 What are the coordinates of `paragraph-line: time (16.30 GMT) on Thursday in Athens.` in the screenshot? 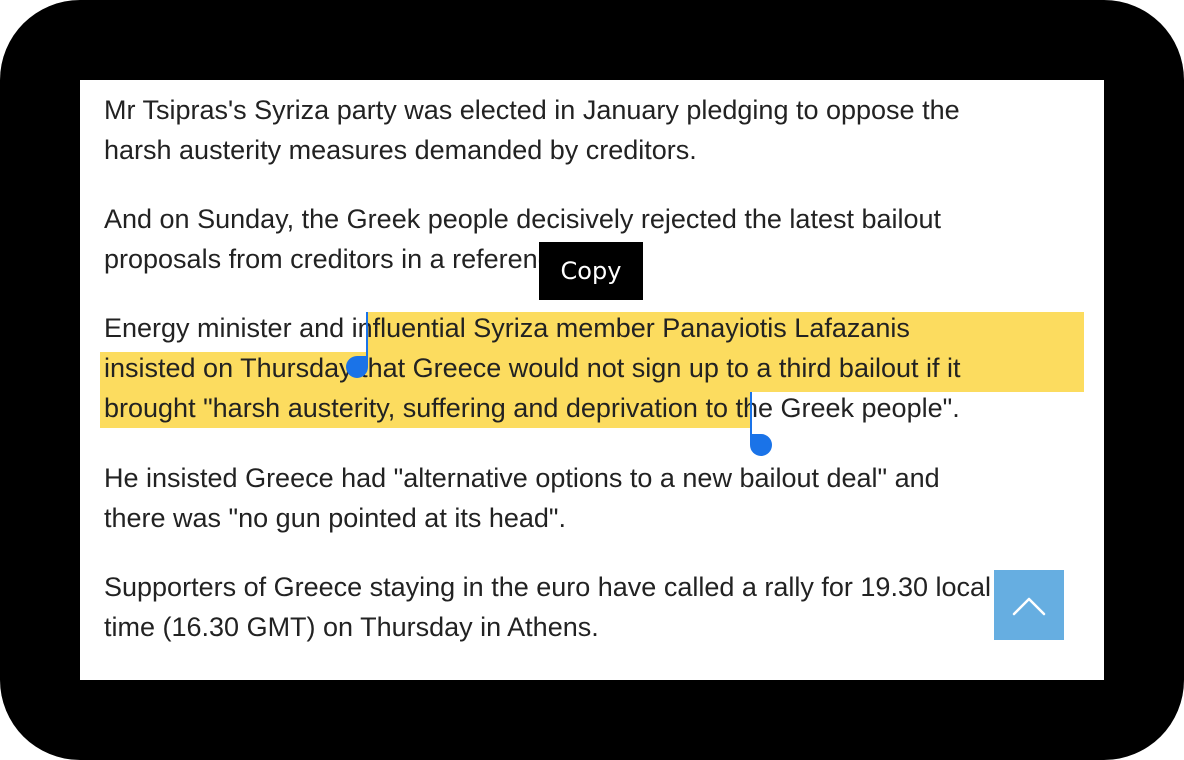 It's located at (351, 627).